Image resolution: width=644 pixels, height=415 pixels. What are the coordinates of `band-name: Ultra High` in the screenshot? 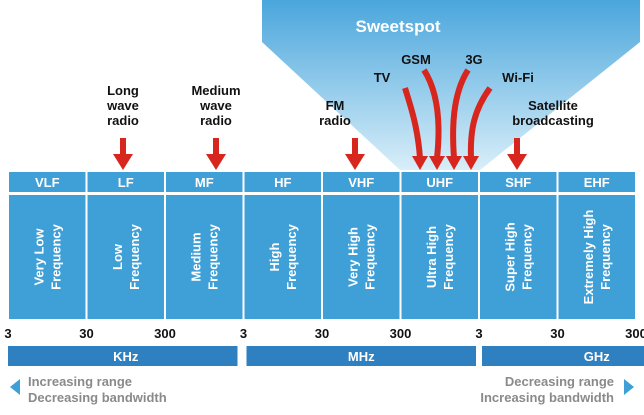 It's located at (431, 257).